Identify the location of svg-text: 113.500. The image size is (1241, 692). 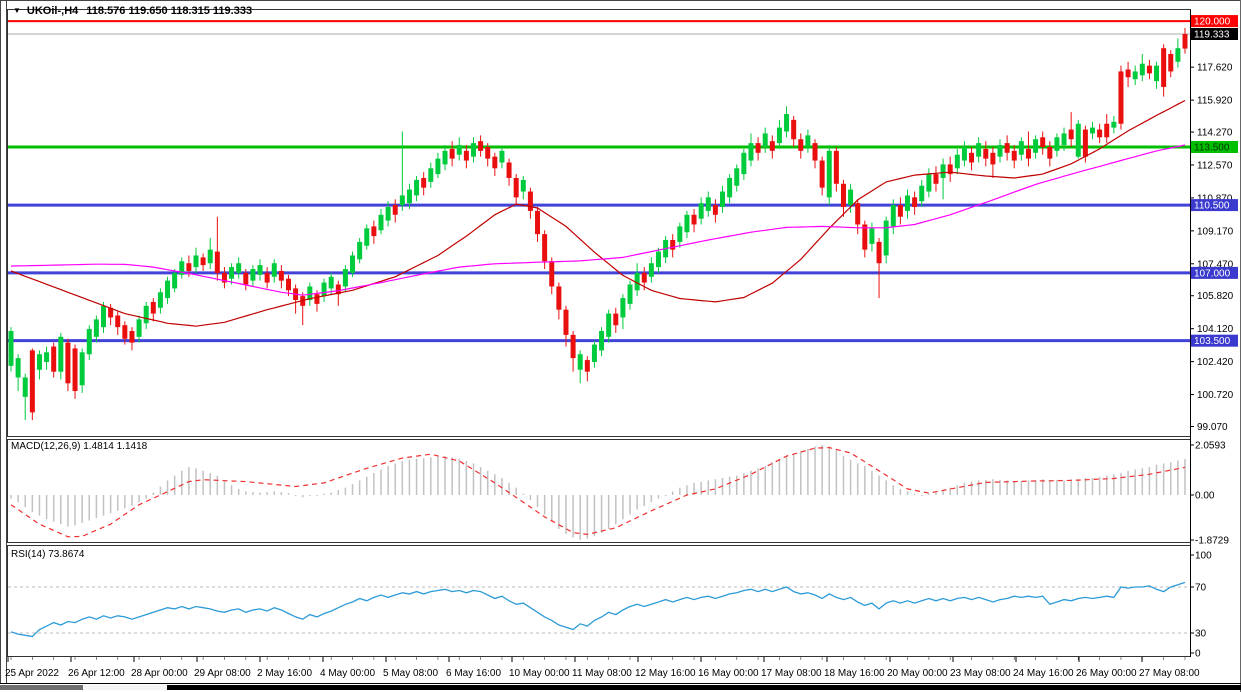
(1212, 147).